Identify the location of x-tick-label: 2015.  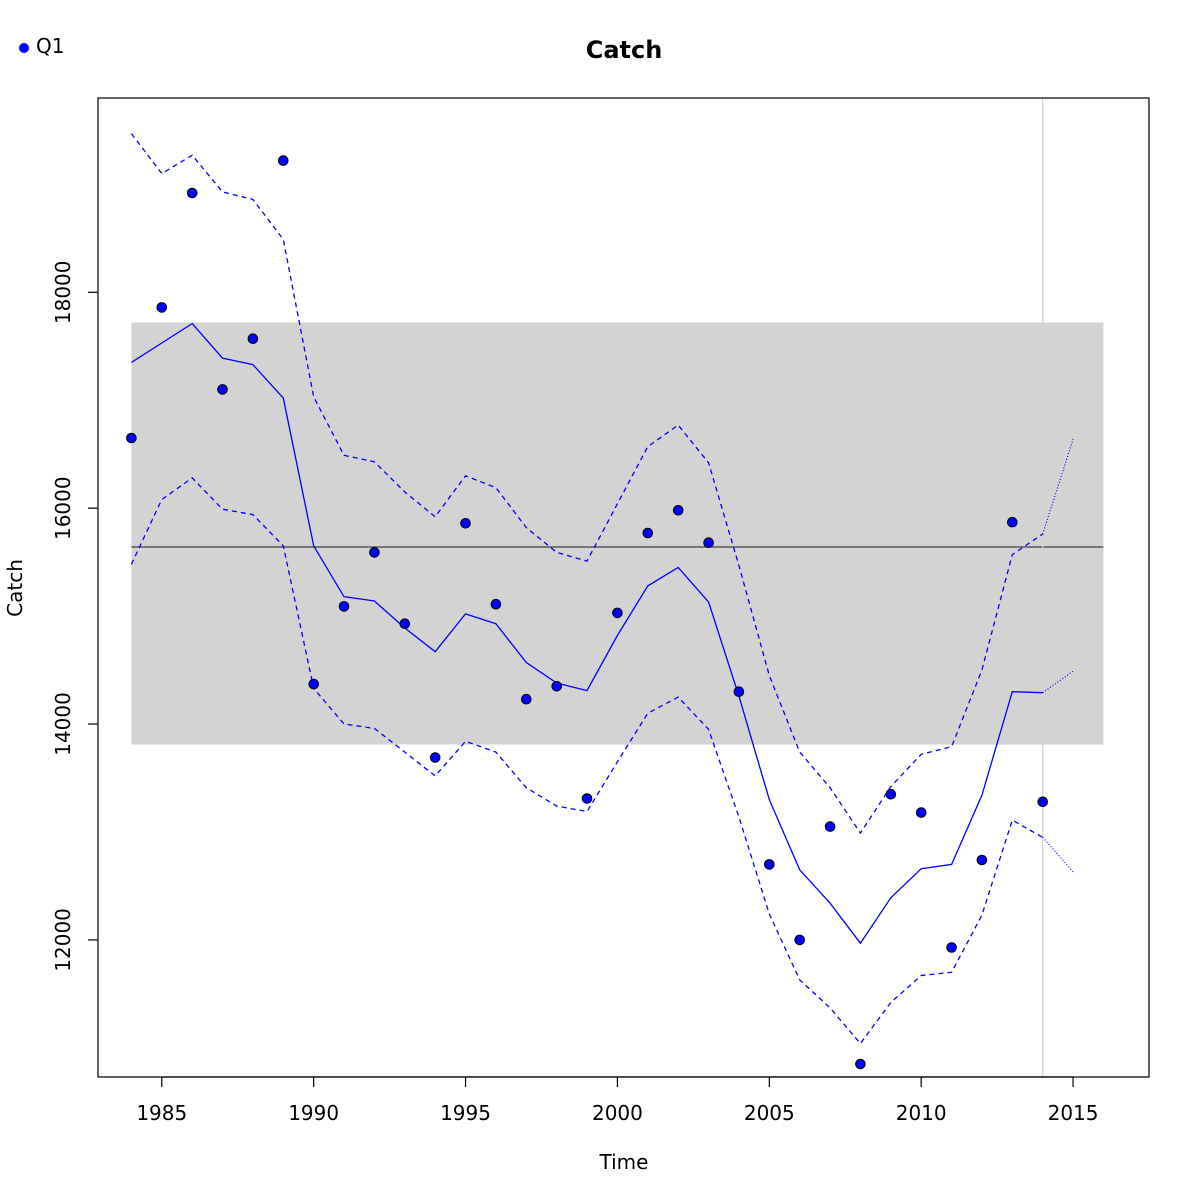
(1073, 1113).